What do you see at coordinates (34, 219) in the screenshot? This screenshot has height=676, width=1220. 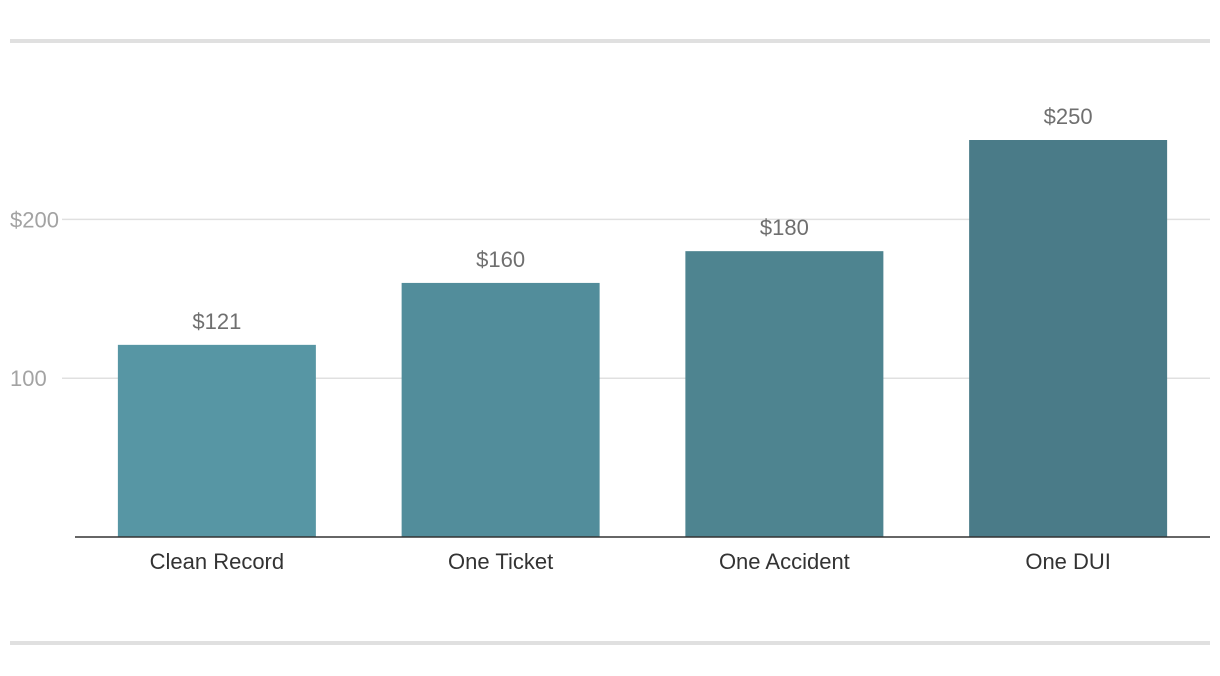 I see `y-tick-label: $200` at bounding box center [34, 219].